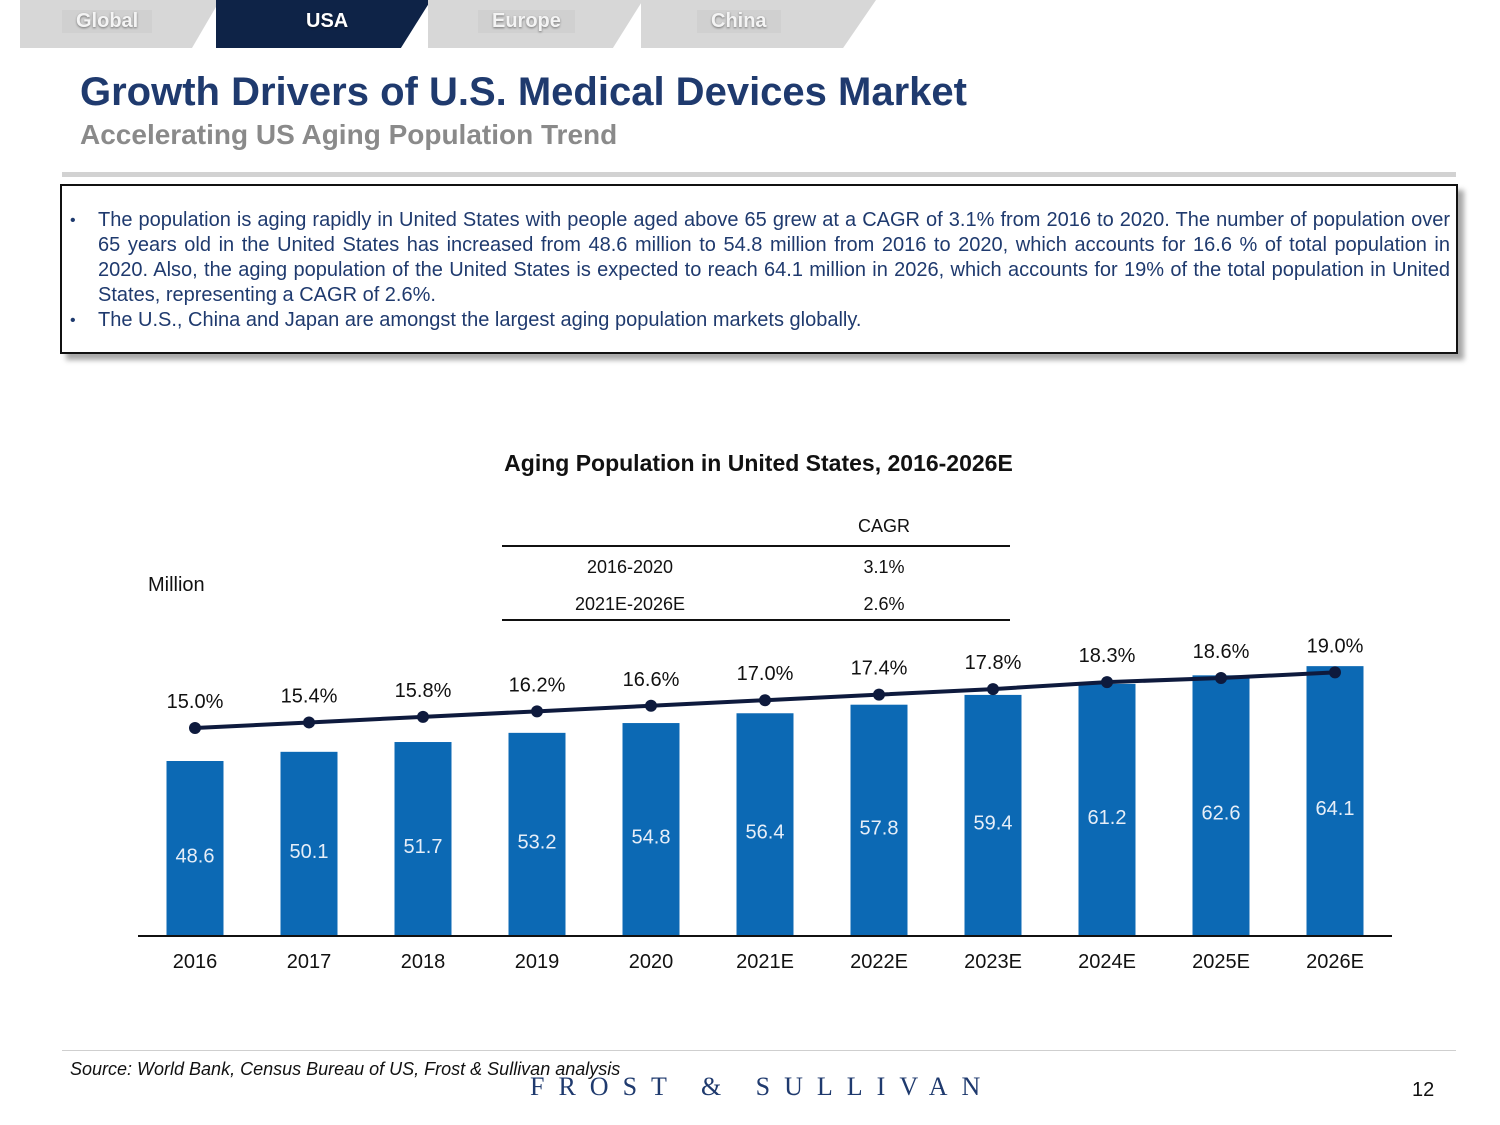 The width and height of the screenshot is (1500, 1125). Describe the element at coordinates (630, 567) in the screenshot. I see `cagr-period: 2016-2020` at that location.